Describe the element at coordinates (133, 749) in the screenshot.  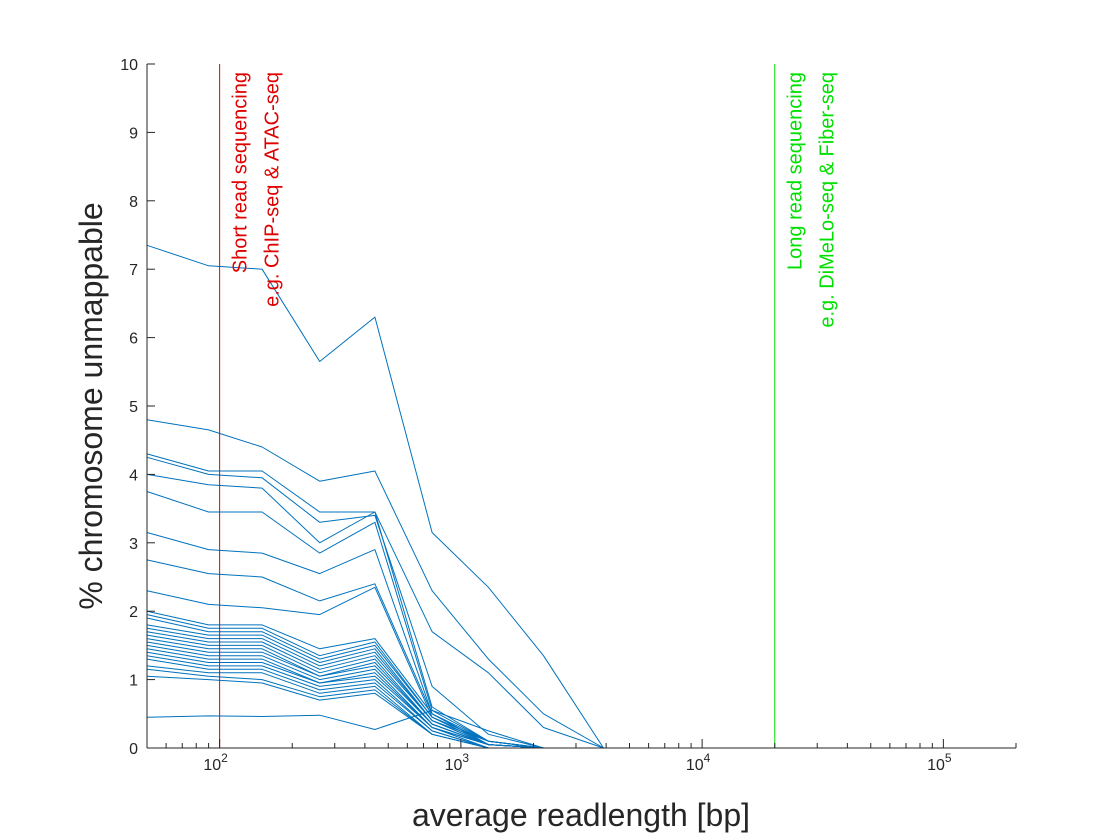
I see `y-tick-label: 0` at that location.